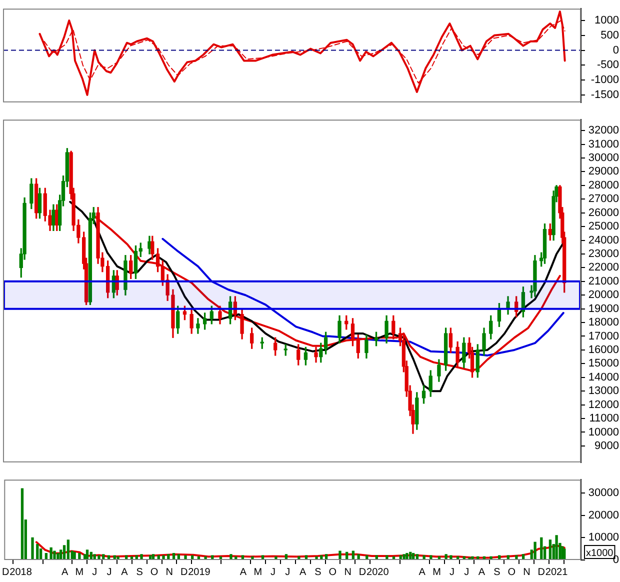 The width and height of the screenshot is (620, 582). What do you see at coordinates (603, 281) in the screenshot?
I see `y-tick-label: 21000` at bounding box center [603, 281].